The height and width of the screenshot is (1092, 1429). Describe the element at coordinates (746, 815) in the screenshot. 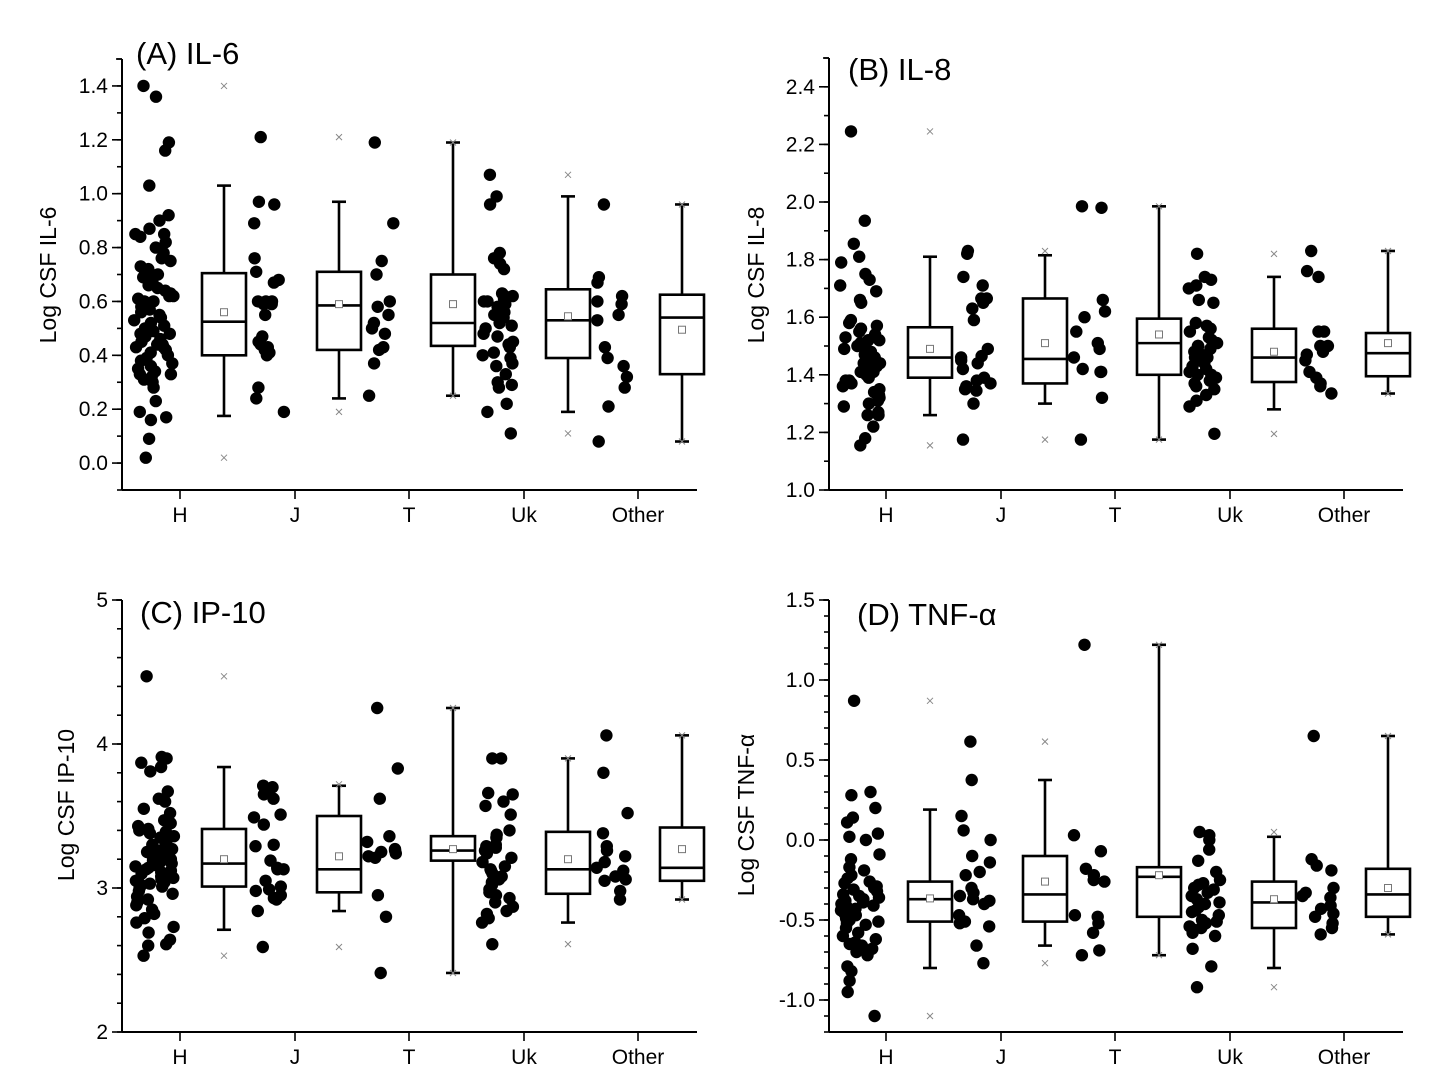

I see `y-axis-label: Log CSF TNF-α` at that location.